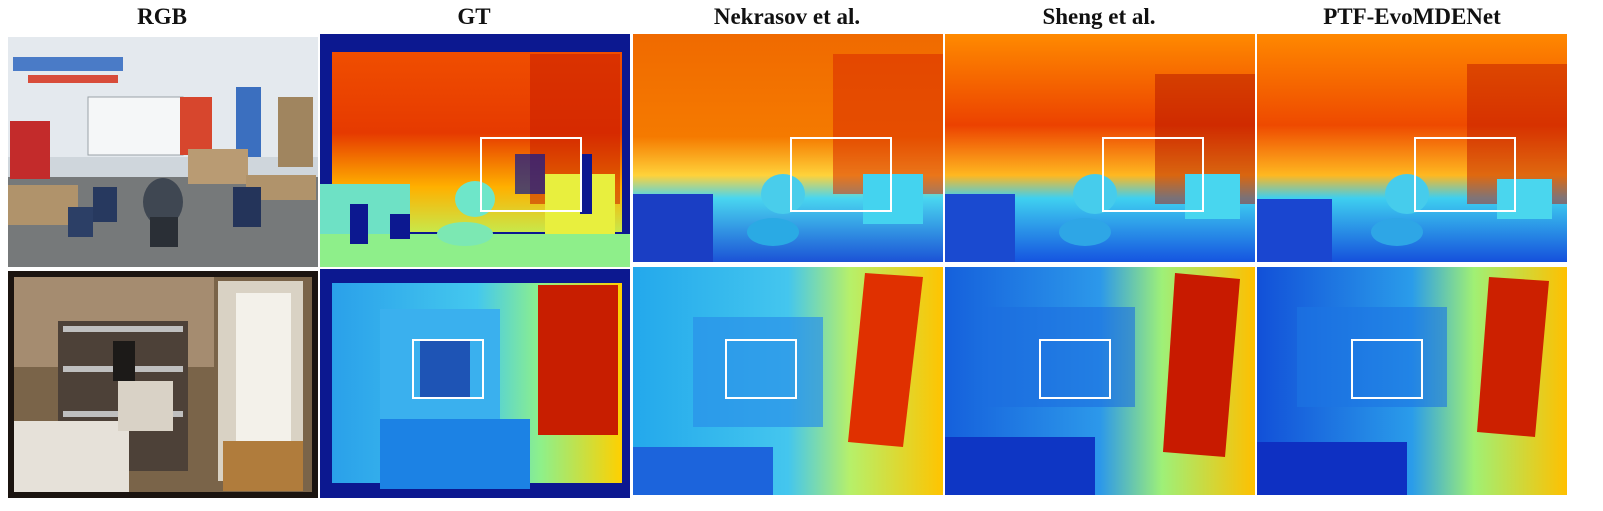 The image size is (1603, 511). I want to click on ptf-evomdenet-depth-storage-room, so click(1412, 381).